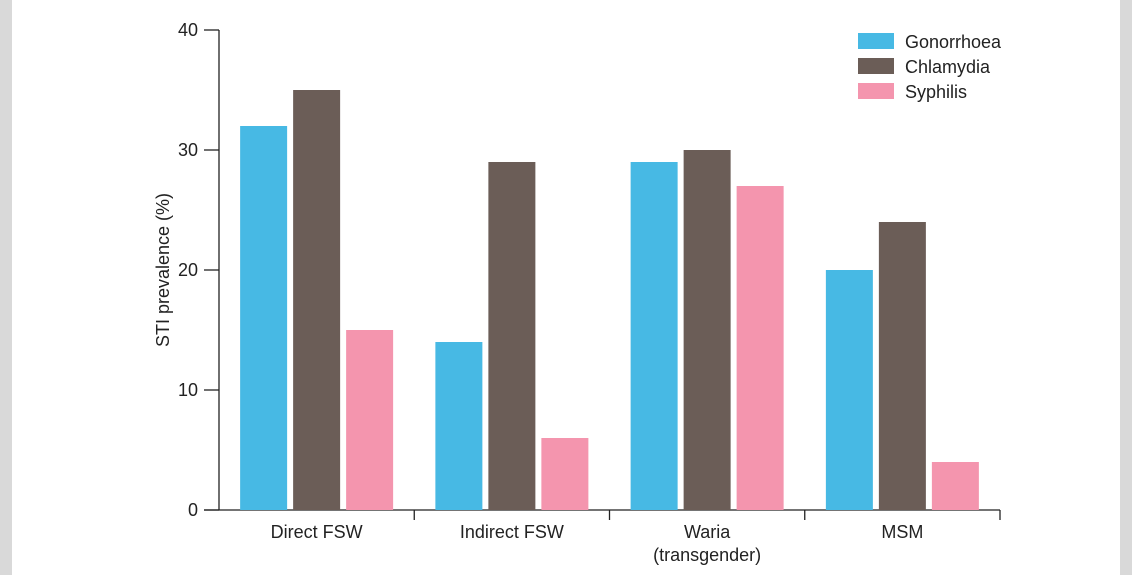 This screenshot has width=1132, height=575. I want to click on y-tick-label: 20, so click(188, 270).